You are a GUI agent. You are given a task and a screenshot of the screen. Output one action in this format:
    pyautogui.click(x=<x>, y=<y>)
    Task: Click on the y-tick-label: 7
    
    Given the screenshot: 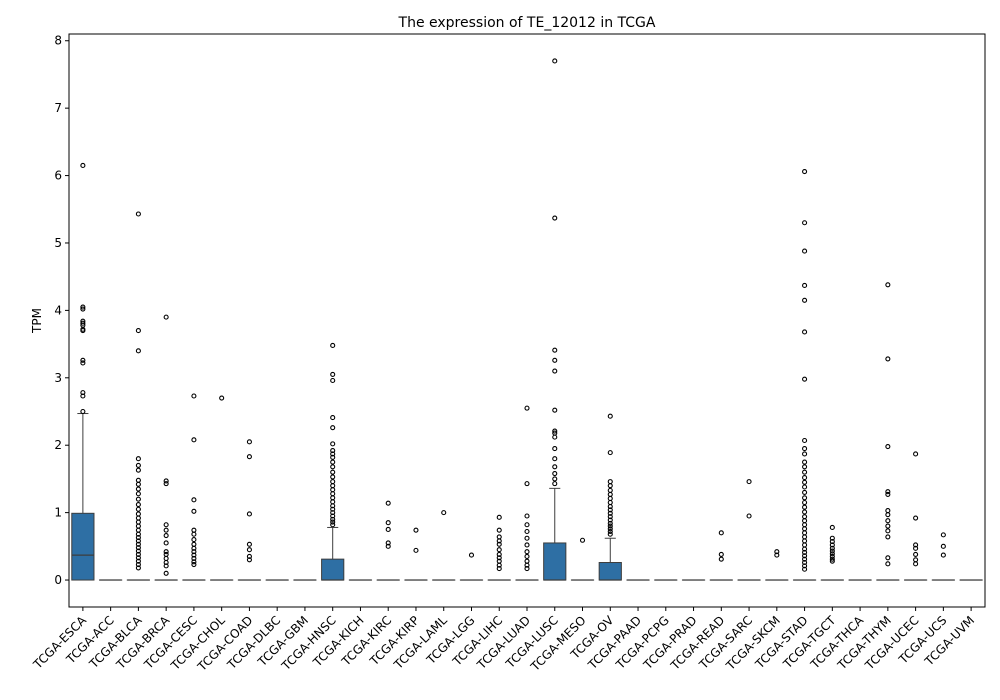 What is the action you would take?
    pyautogui.click(x=58, y=108)
    